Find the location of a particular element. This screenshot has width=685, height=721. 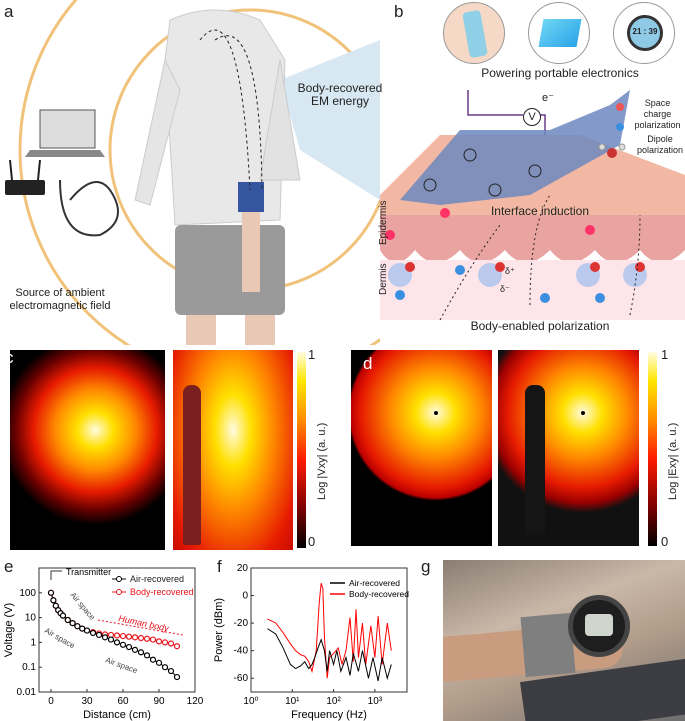

watch-time: 21 : 39 is located at coordinates (645, 31).